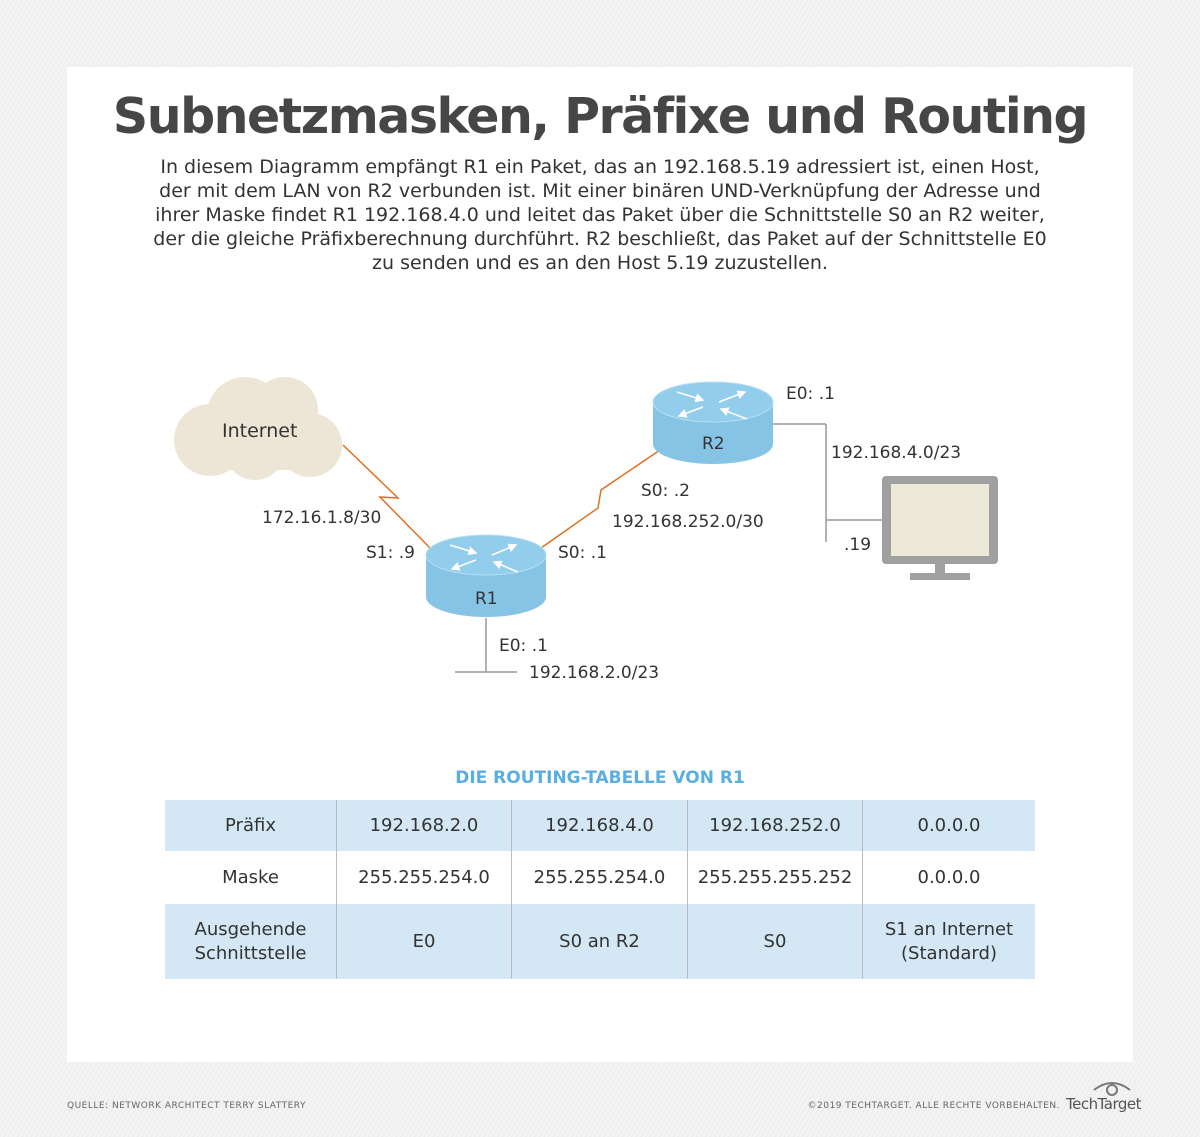 The image size is (1200, 1137). I want to click on wan-net-label: 192.168.252.0/30, so click(688, 522).